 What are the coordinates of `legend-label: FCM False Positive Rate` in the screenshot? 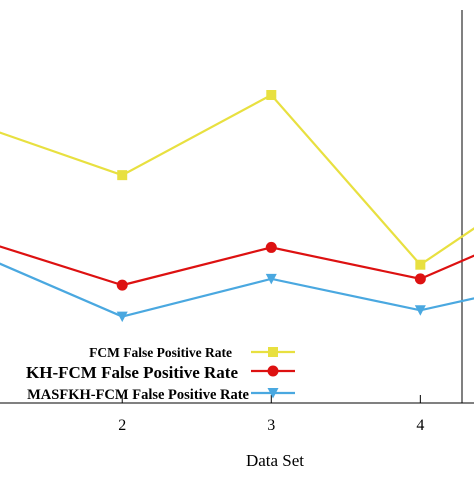 It's located at (160, 352).